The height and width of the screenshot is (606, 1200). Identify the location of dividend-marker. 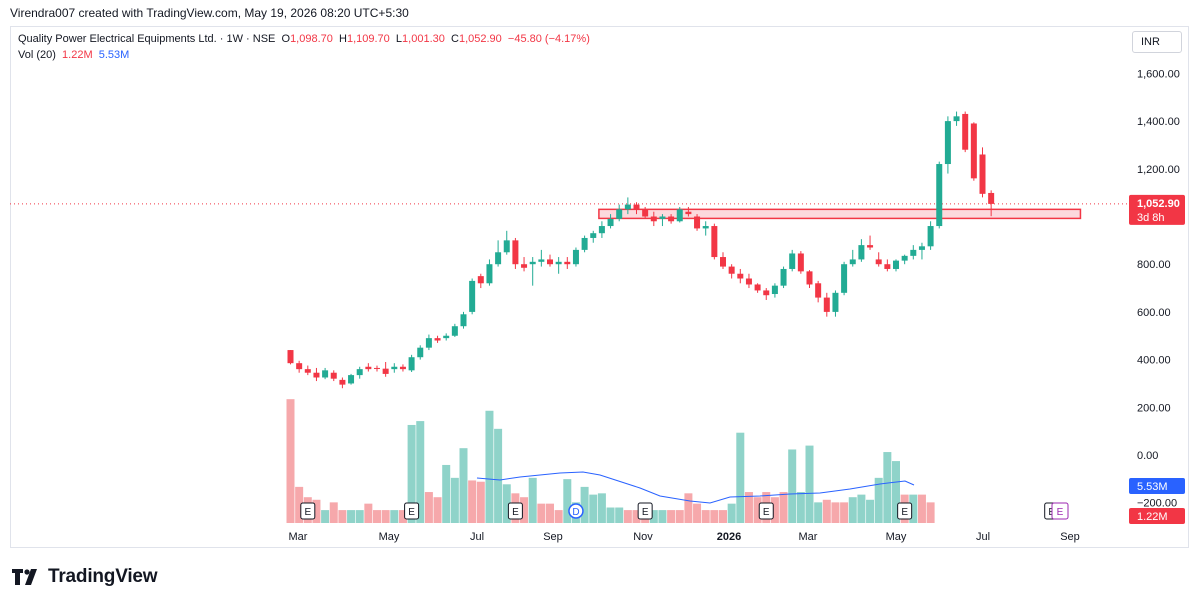
(576, 511).